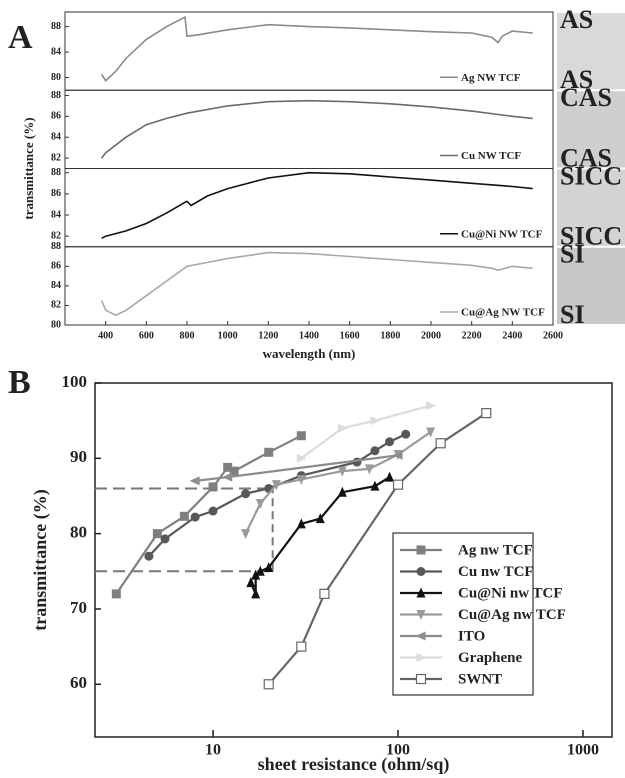 Image resolution: width=625 pixels, height=778 pixels. What do you see at coordinates (510, 593) in the screenshot?
I see `legend-label: Cu@Ni nw TCF` at bounding box center [510, 593].